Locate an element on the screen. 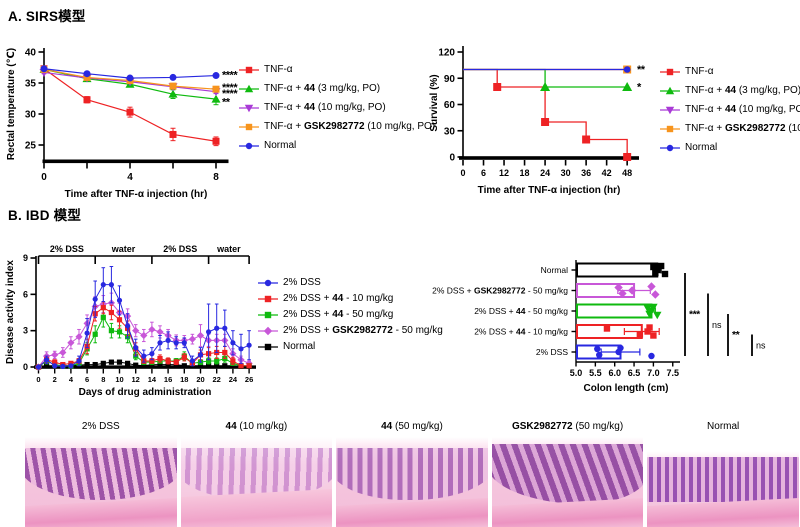 Image resolution: width=800 pixels, height=527 pixels. x-tick-label: 12 is located at coordinates (136, 379).